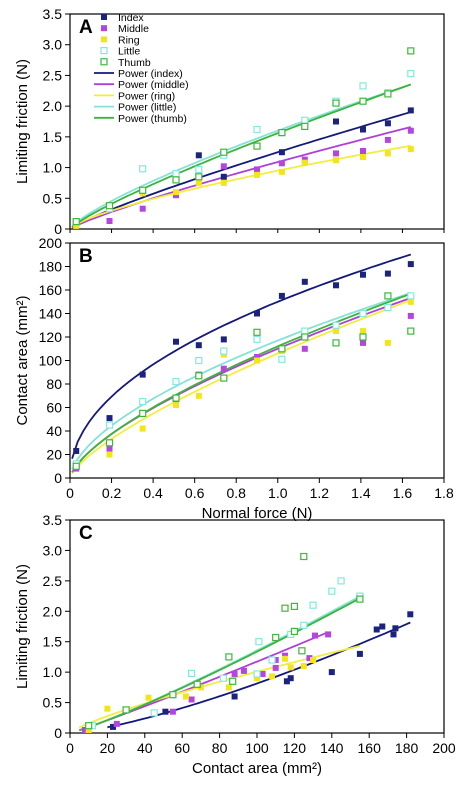  I want to click on x-tick-label: 1.6, so click(403, 493).